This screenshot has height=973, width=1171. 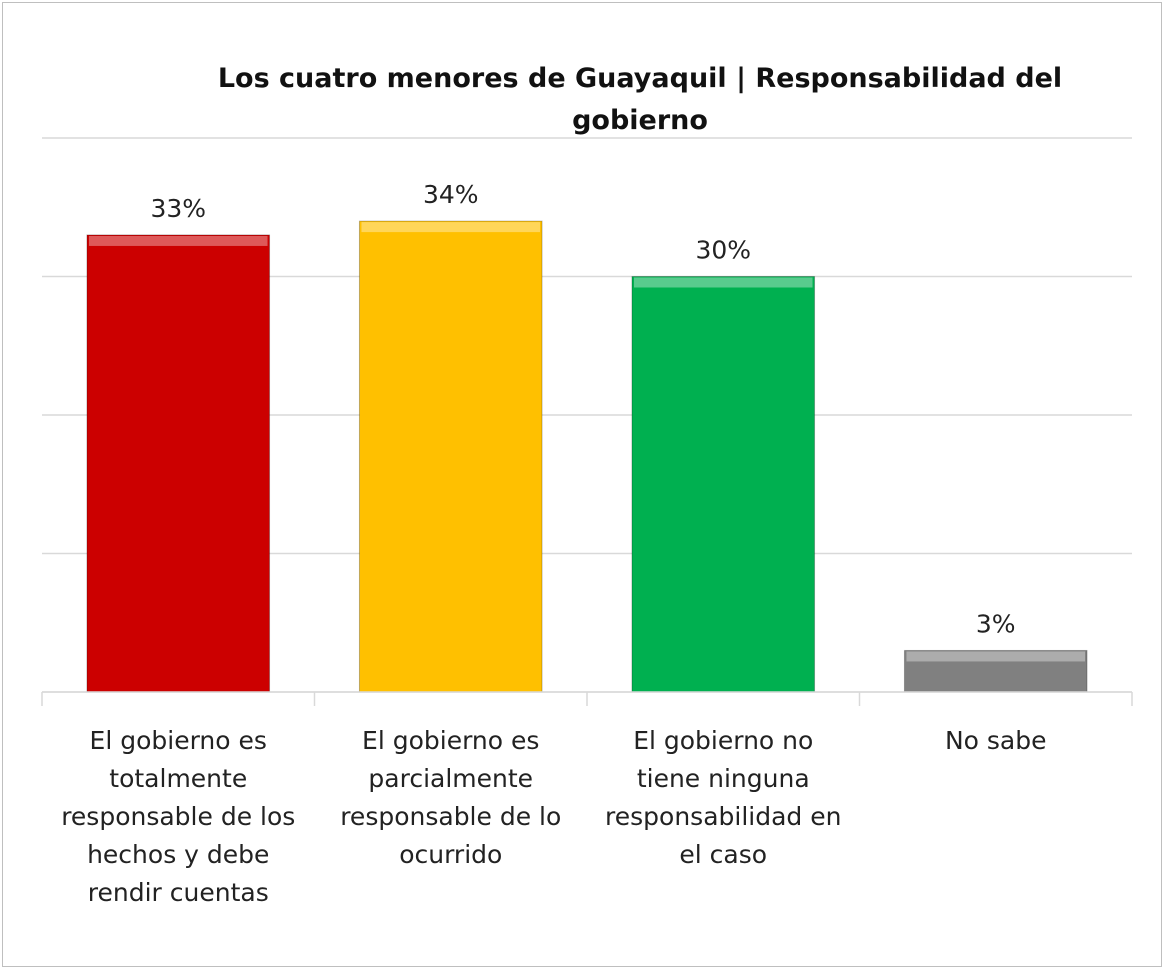 What do you see at coordinates (723, 250) in the screenshot?
I see `value-label: 30%` at bounding box center [723, 250].